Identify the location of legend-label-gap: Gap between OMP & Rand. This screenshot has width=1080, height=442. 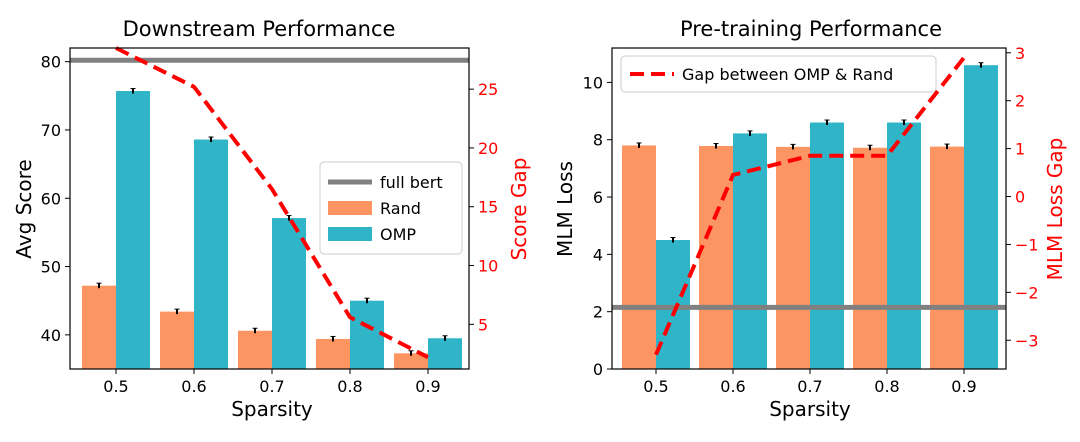
(787, 74).